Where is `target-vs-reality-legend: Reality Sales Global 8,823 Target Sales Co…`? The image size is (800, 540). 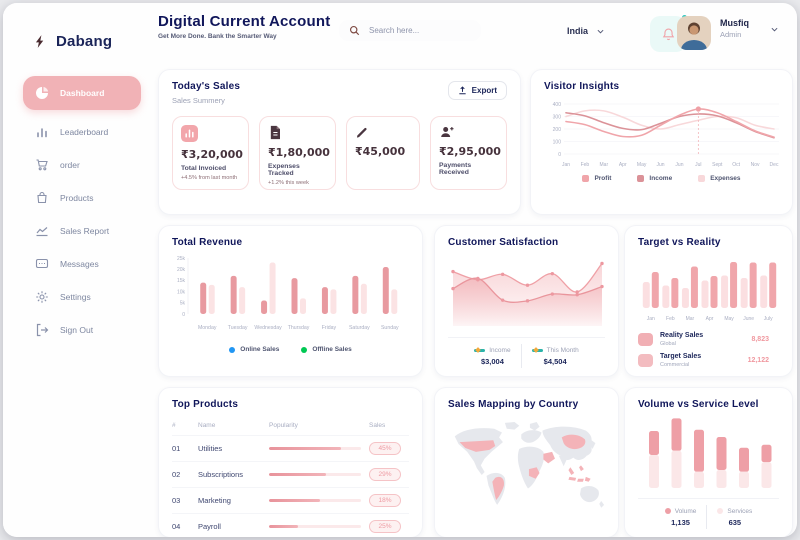 target-vs-reality-legend: Reality Sales Global 8,823 Target Sales Co… is located at coordinates (708, 350).